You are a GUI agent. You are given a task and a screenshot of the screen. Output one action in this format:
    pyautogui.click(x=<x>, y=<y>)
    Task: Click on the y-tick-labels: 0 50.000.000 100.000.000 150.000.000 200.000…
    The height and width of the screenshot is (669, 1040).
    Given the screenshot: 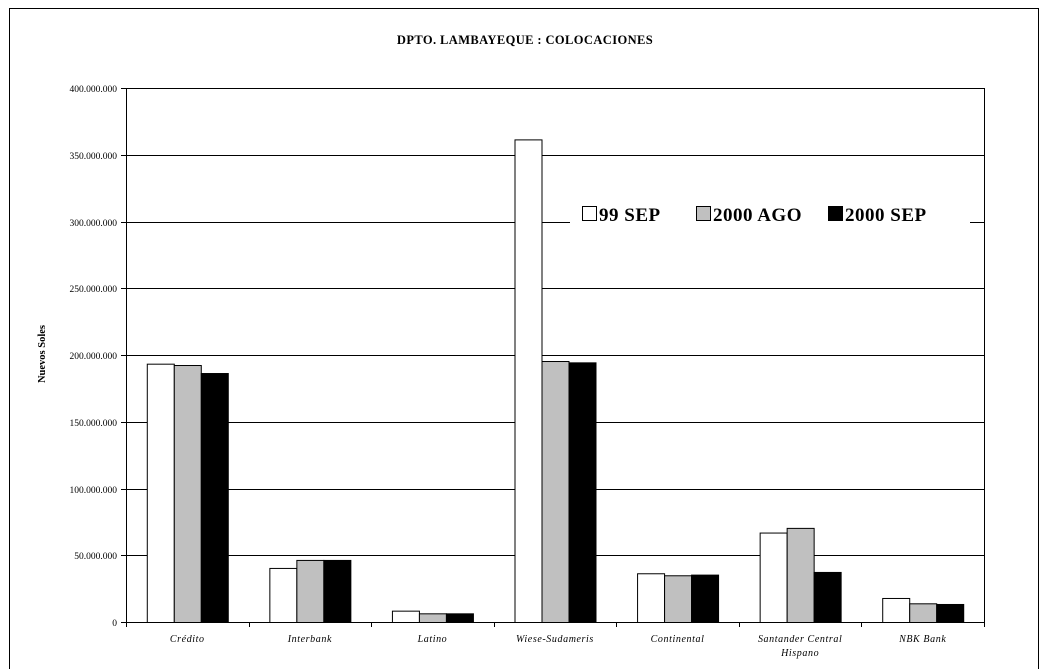 What is the action you would take?
    pyautogui.click(x=94, y=357)
    